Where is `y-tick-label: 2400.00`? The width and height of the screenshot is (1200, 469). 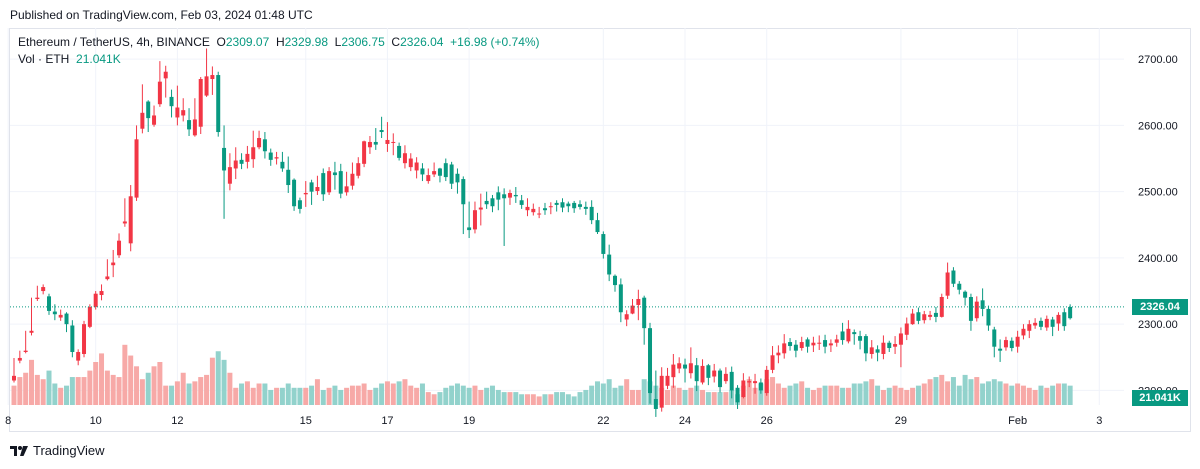
y-tick-label: 2400.00 is located at coordinates (1158, 259).